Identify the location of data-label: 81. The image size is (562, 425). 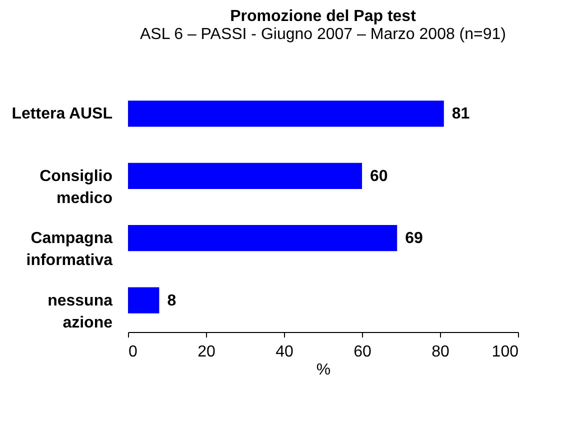
(461, 114).